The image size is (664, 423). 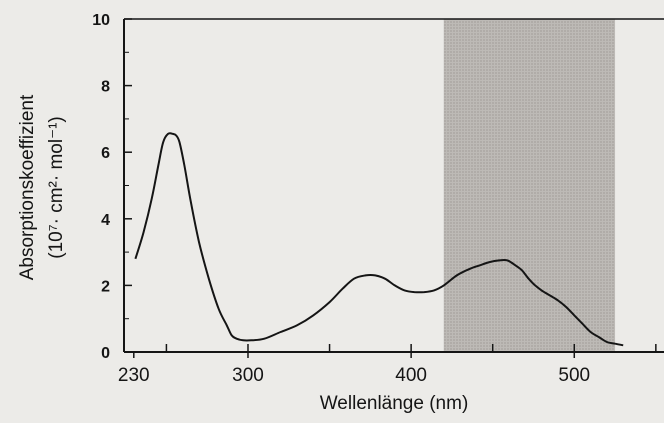 I want to click on y-axis-title-line-2: (10⁷· cm²· mol⁻¹), so click(x=56, y=187).